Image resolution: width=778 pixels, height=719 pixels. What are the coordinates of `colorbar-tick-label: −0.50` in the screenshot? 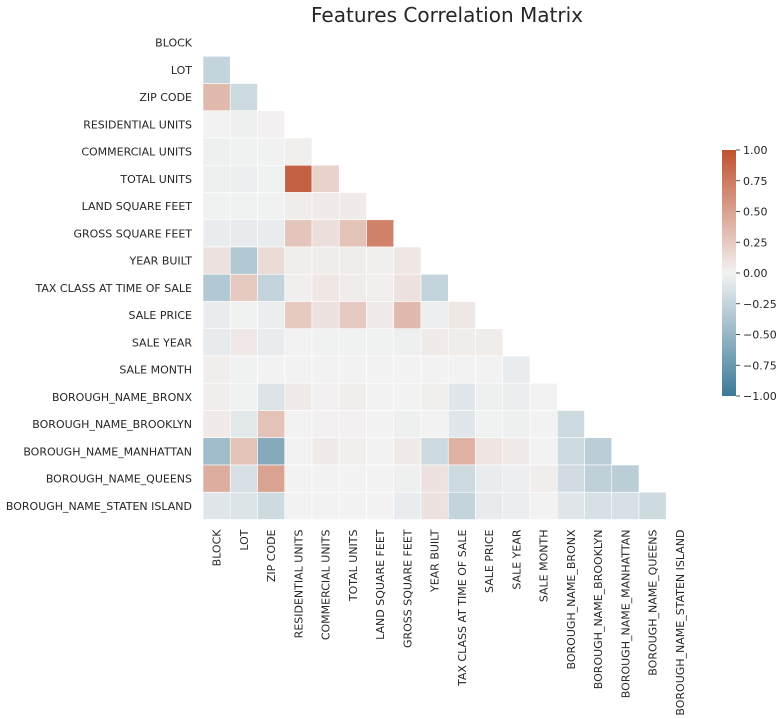 It's located at (760, 335).